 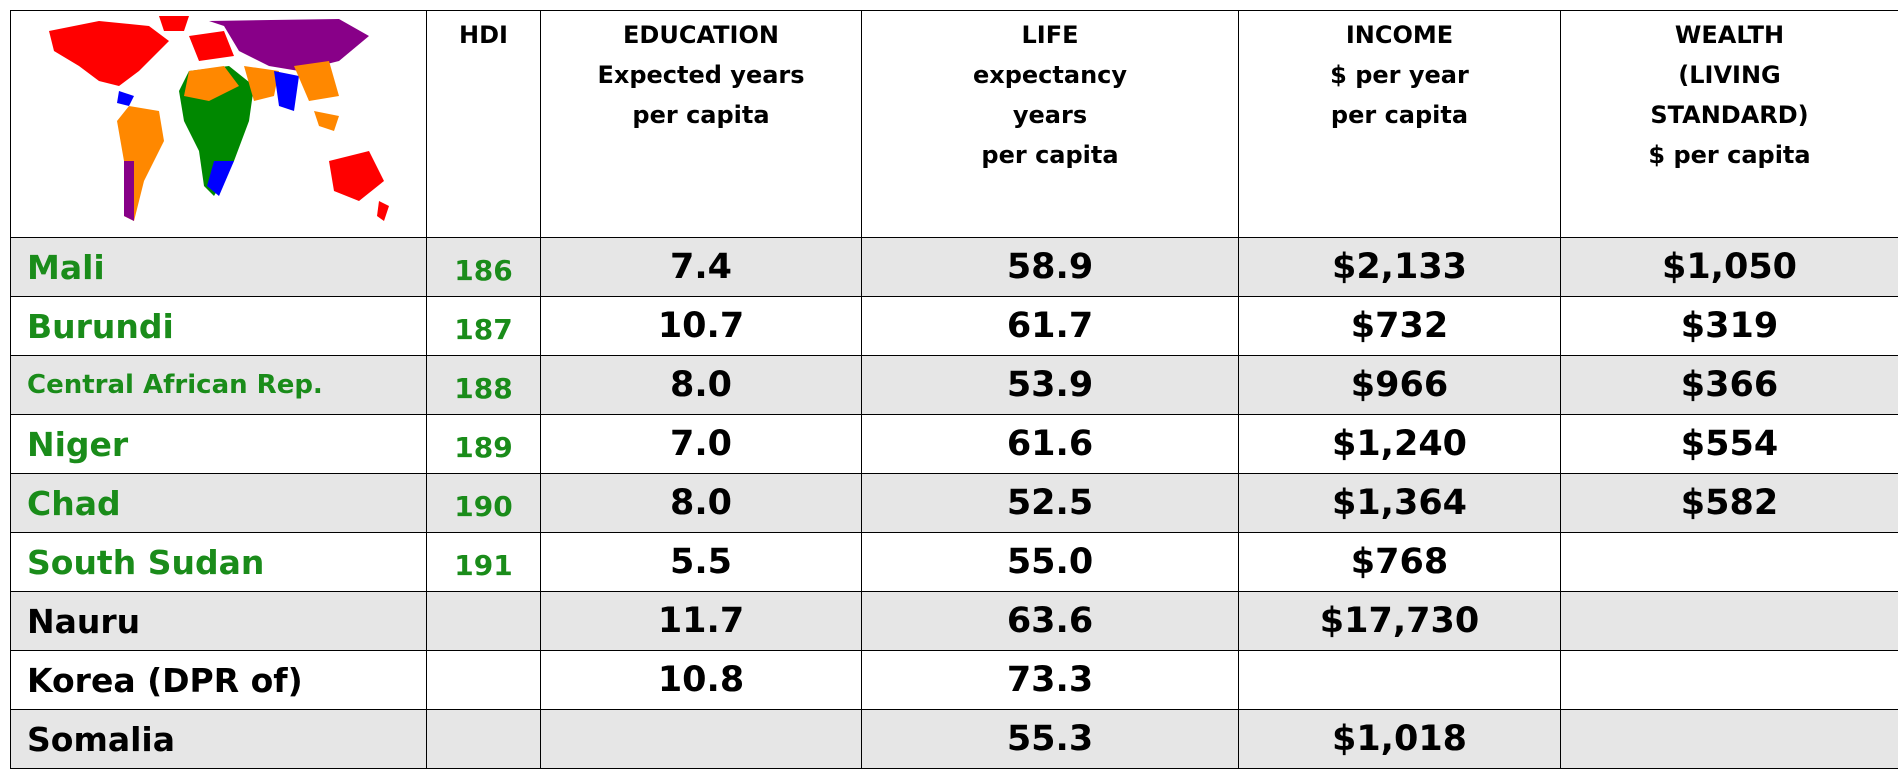 I want to click on education: 5.5, so click(x=701, y=562).